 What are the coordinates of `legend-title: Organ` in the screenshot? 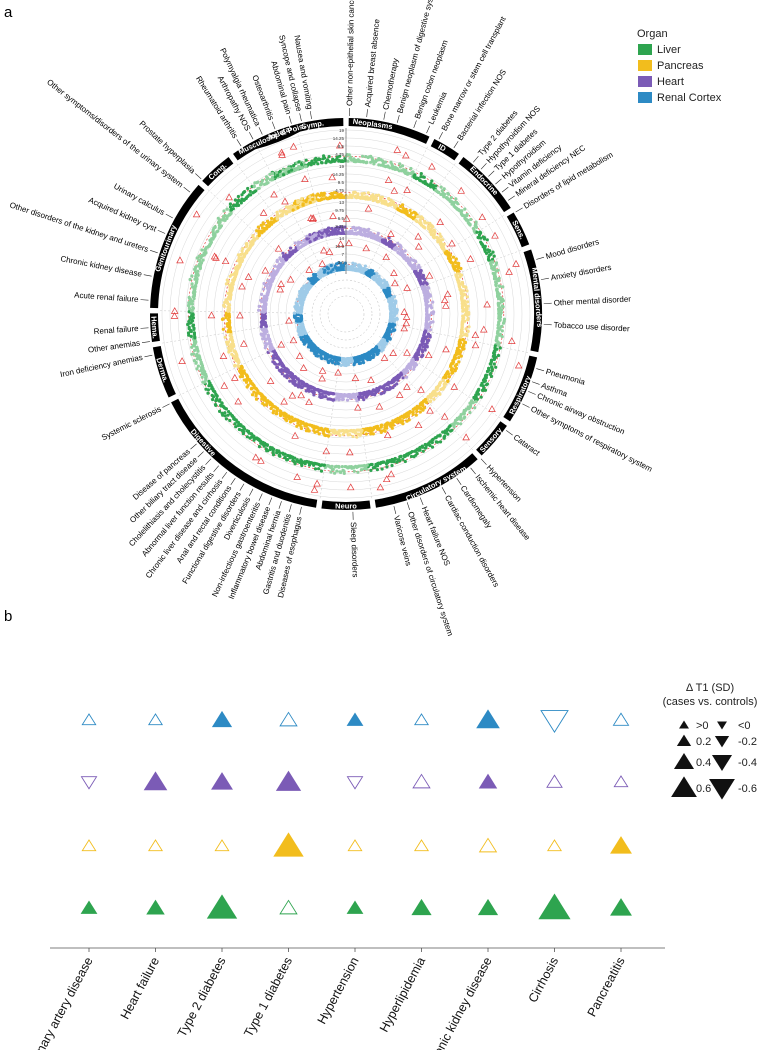 It's located at (652, 34).